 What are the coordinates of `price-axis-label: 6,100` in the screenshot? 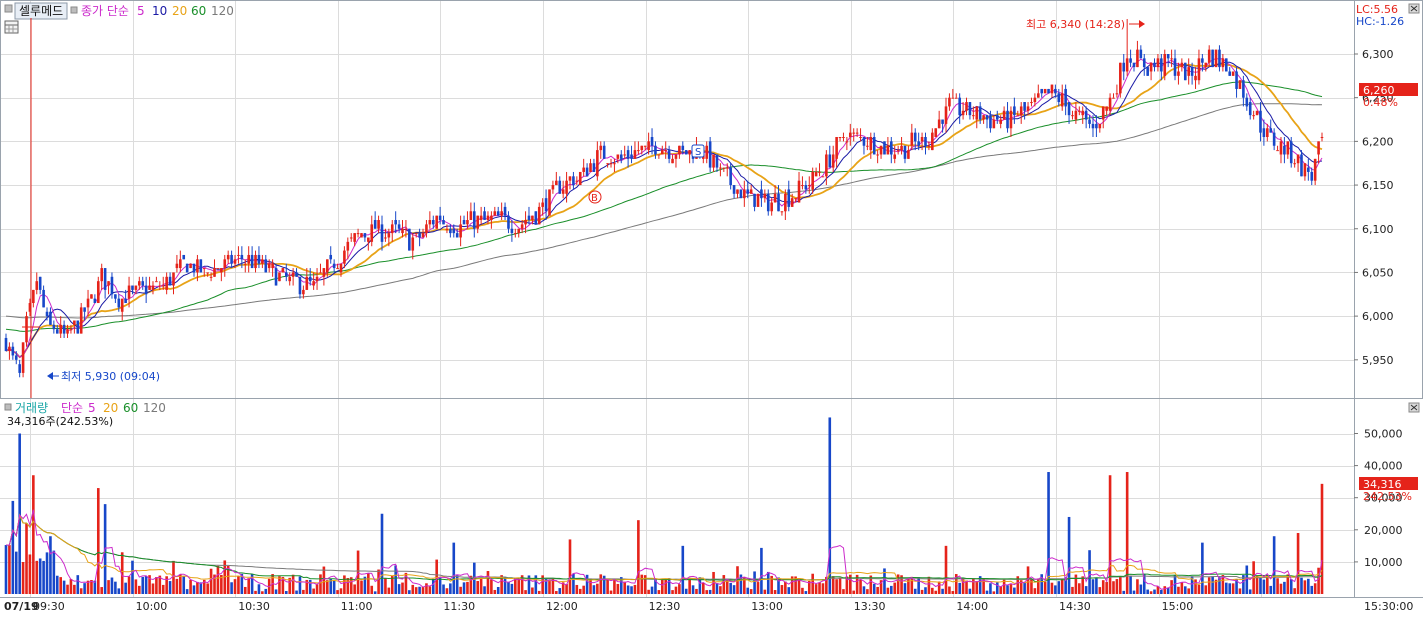 It's located at (1378, 229).